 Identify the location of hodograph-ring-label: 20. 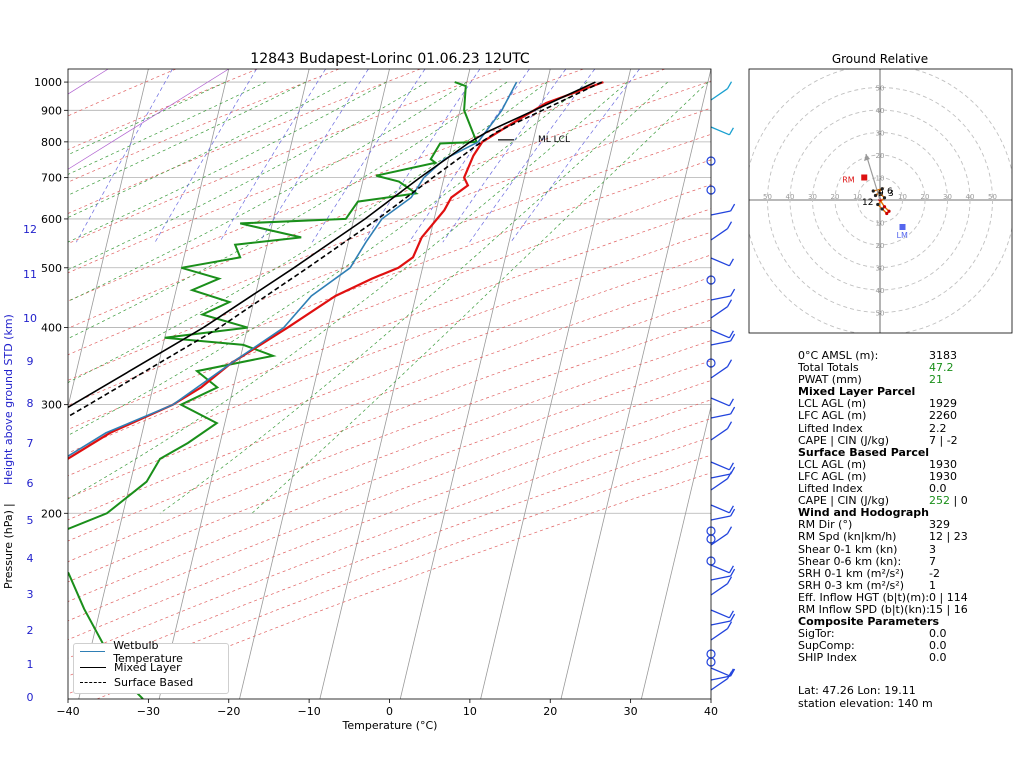
(880, 156).